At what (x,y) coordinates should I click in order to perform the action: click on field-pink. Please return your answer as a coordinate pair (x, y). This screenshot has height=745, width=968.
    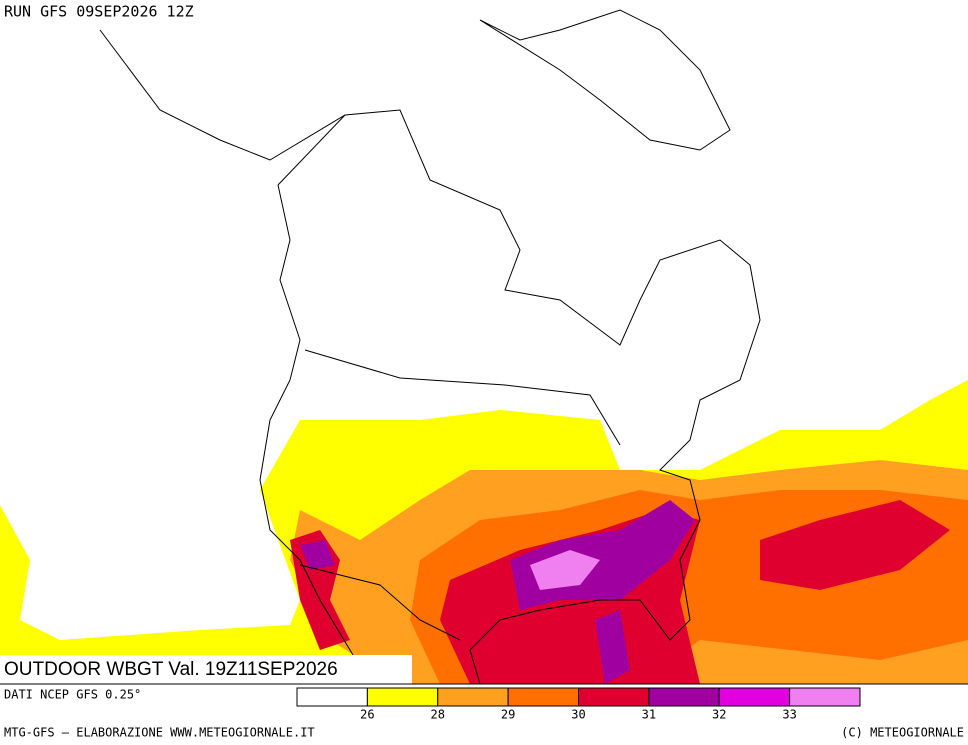
    Looking at the image, I should click on (565, 570).